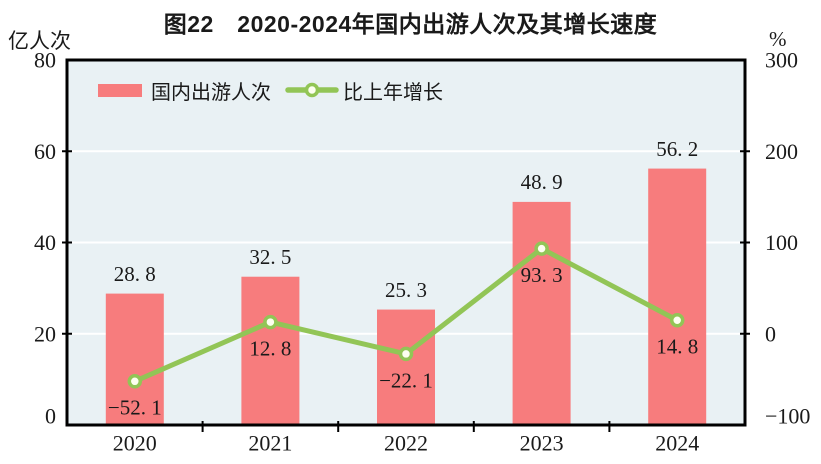  I want to click on legend-line-swatch, so click(312, 90).